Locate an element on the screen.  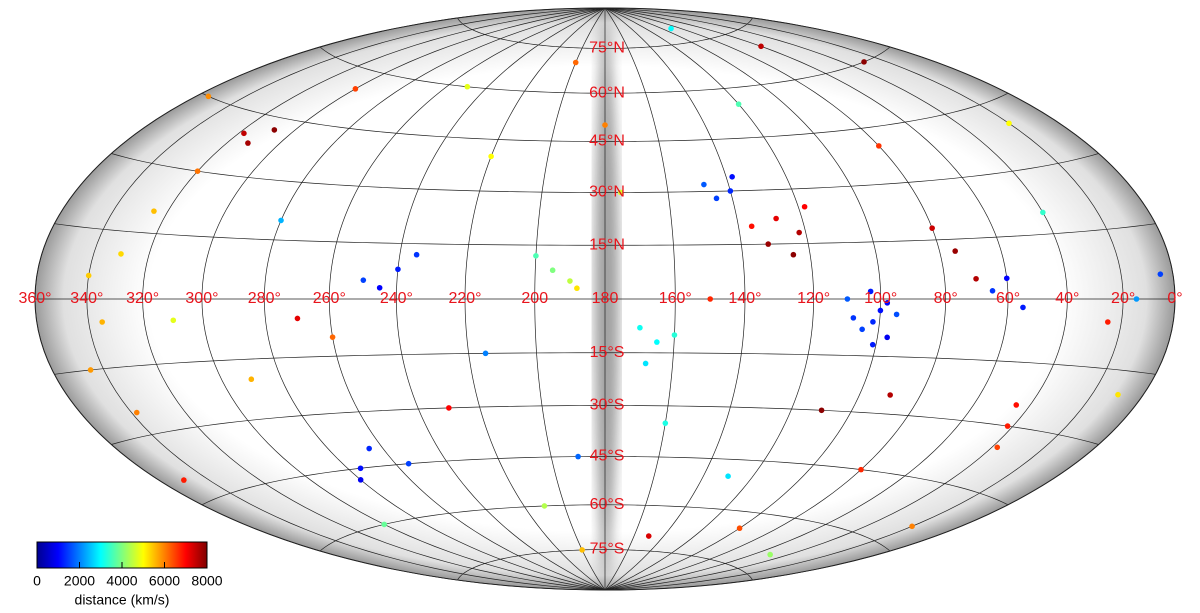
colorbar-label: distance (km/s) is located at coordinates (122, 600).